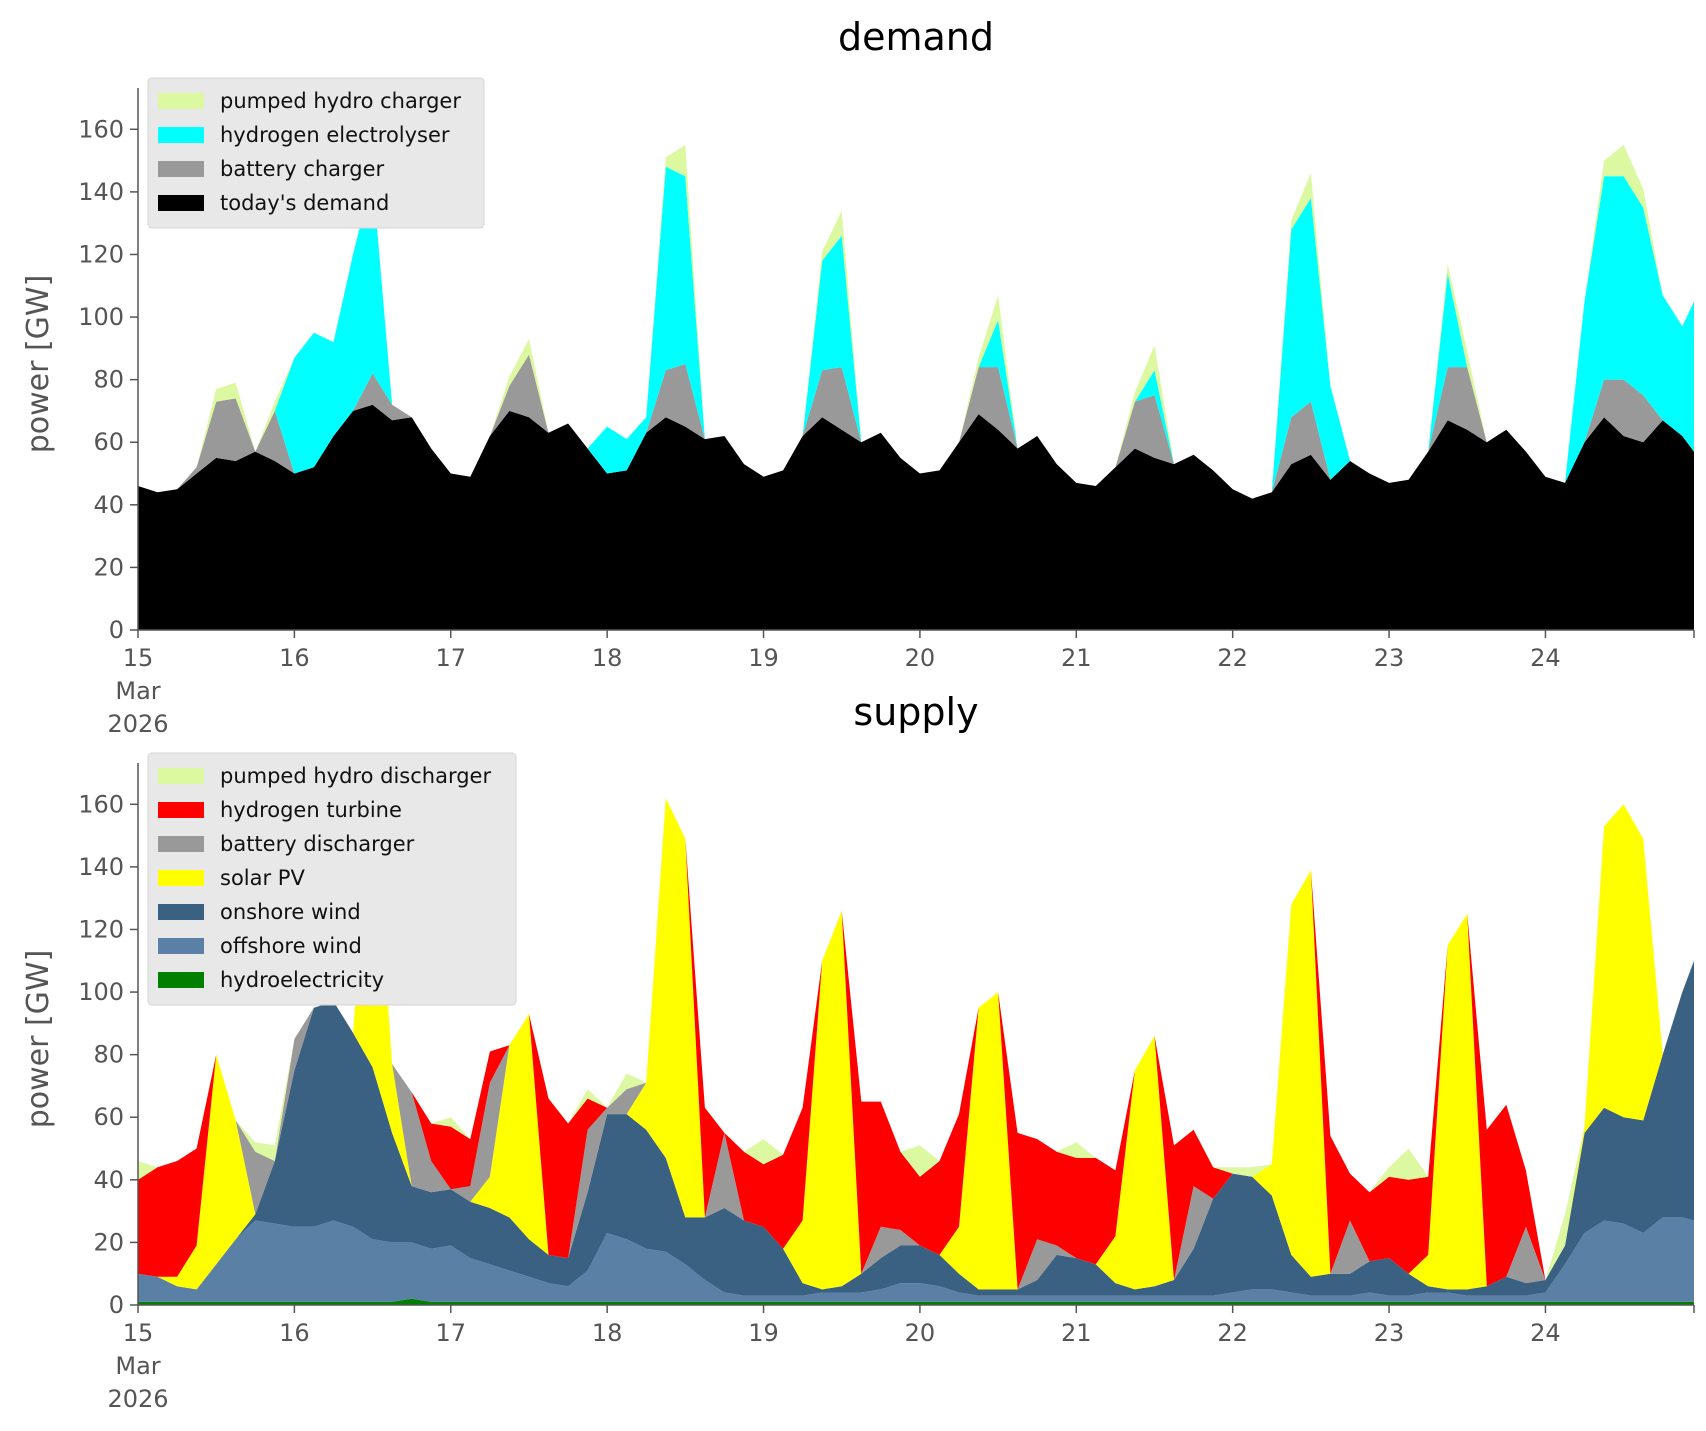  What do you see at coordinates (355, 776) in the screenshot?
I see `legend-entry-pumped-hydro-discharger: pumped hydro discharger` at bounding box center [355, 776].